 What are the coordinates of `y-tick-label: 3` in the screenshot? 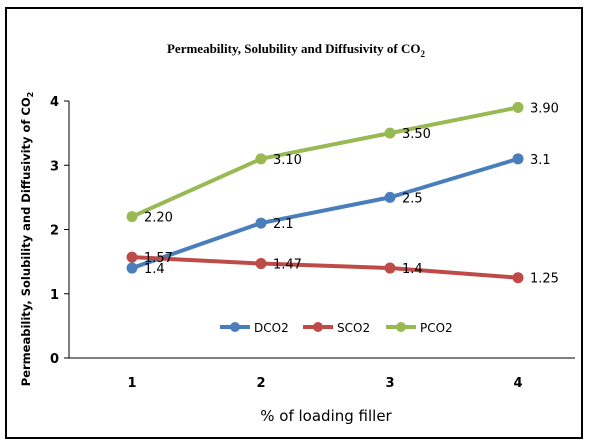 It's located at (54, 166).